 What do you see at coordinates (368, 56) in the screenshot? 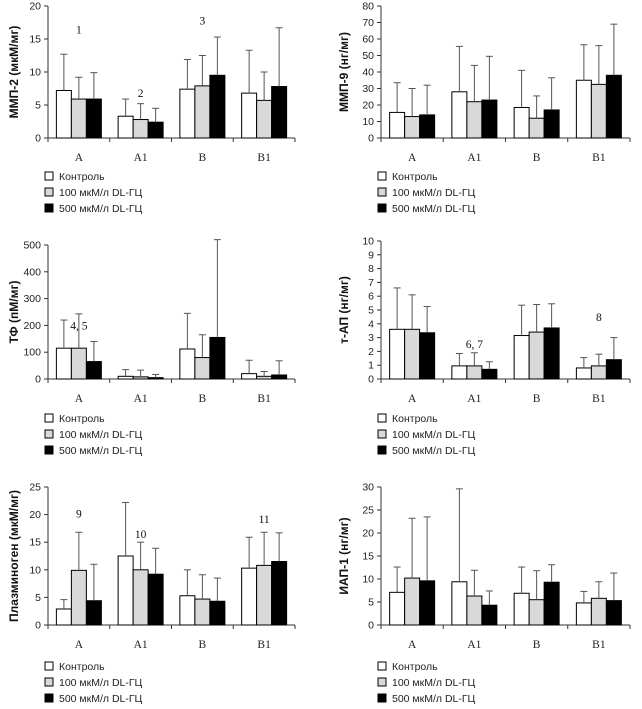
I see `y-tick-label: 50` at bounding box center [368, 56].